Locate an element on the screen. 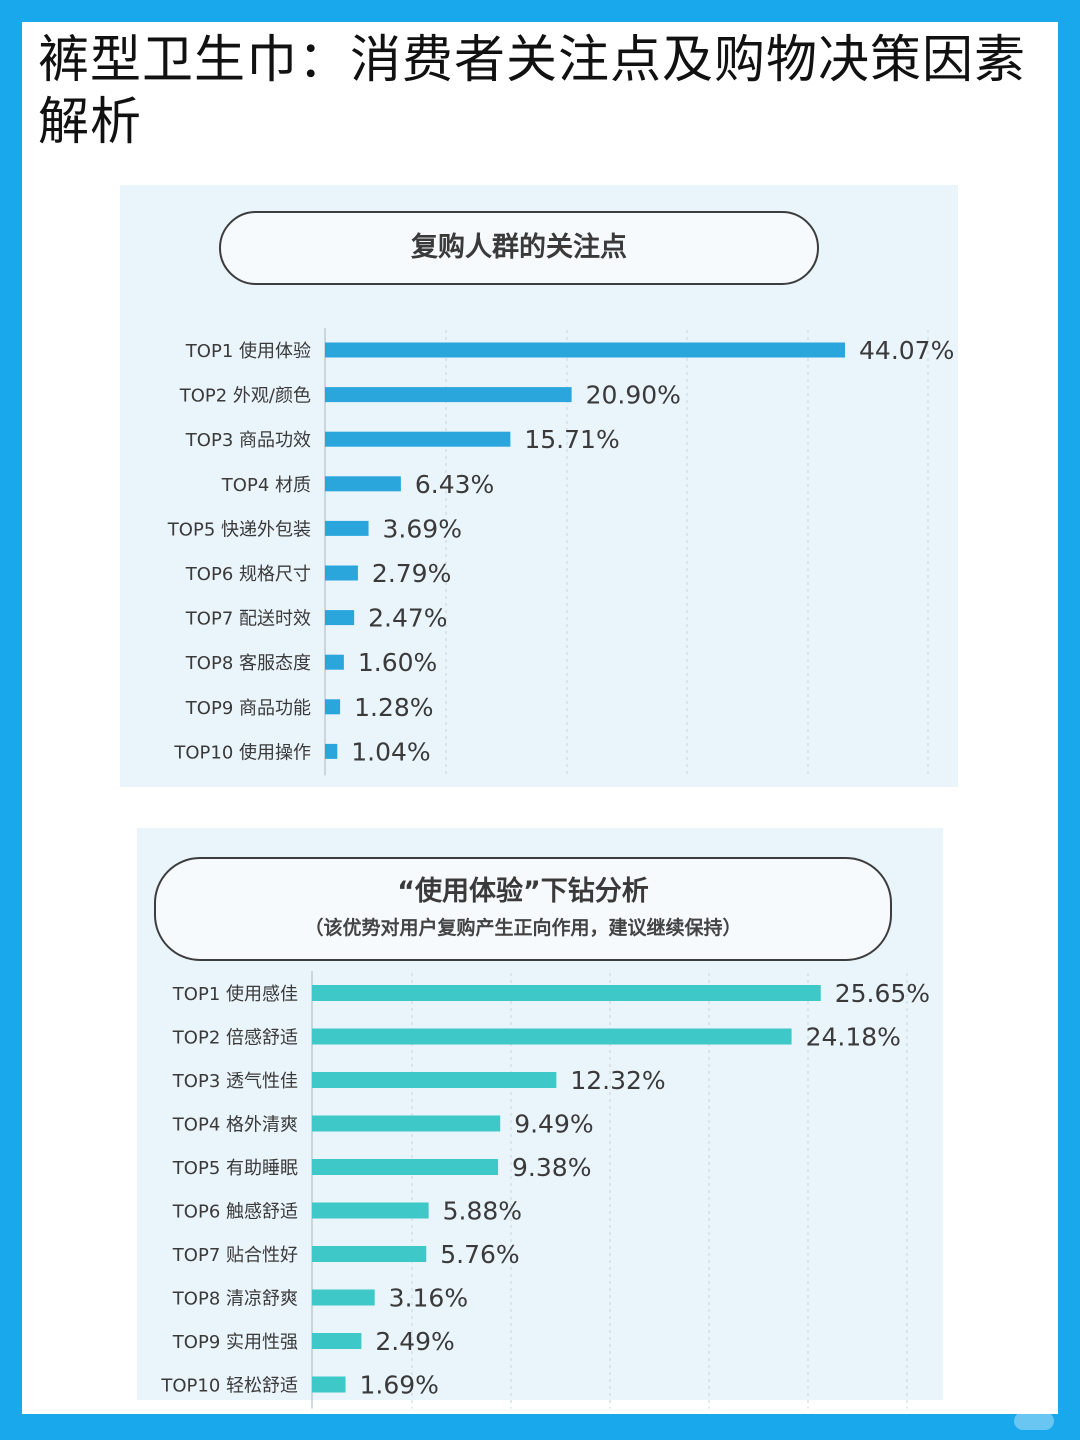 The height and width of the screenshot is (1440, 1080). category-label: TOP1 使用感佳 is located at coordinates (235, 994).